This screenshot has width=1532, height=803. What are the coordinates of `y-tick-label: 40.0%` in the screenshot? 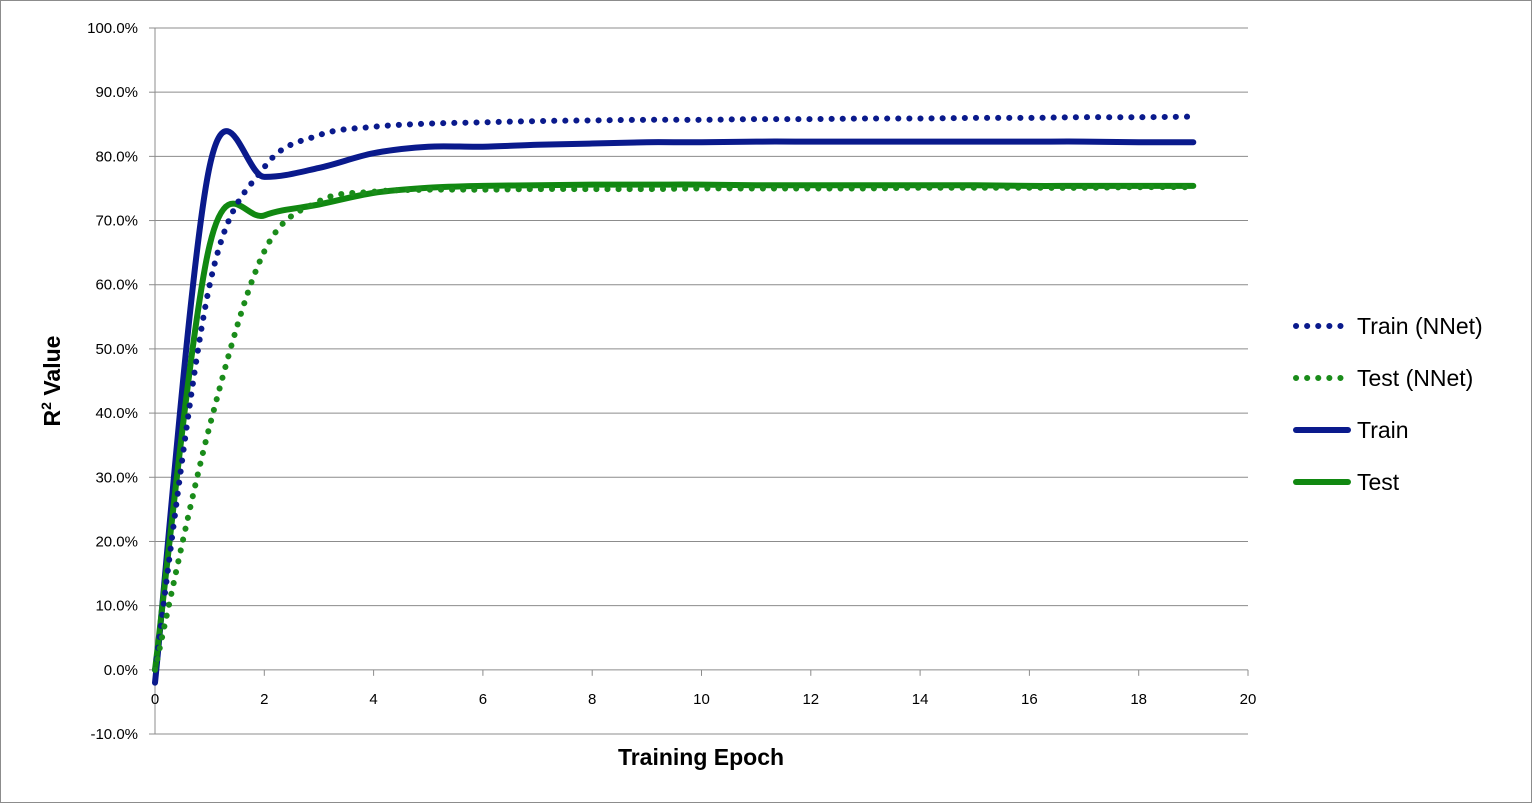 It's located at (116, 413).